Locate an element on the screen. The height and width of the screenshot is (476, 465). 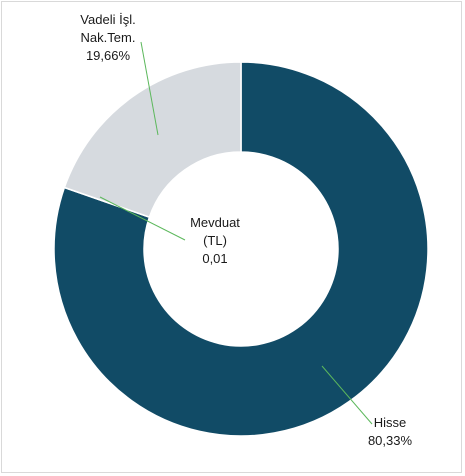
label-line: Nak.Tem. is located at coordinates (108, 37).